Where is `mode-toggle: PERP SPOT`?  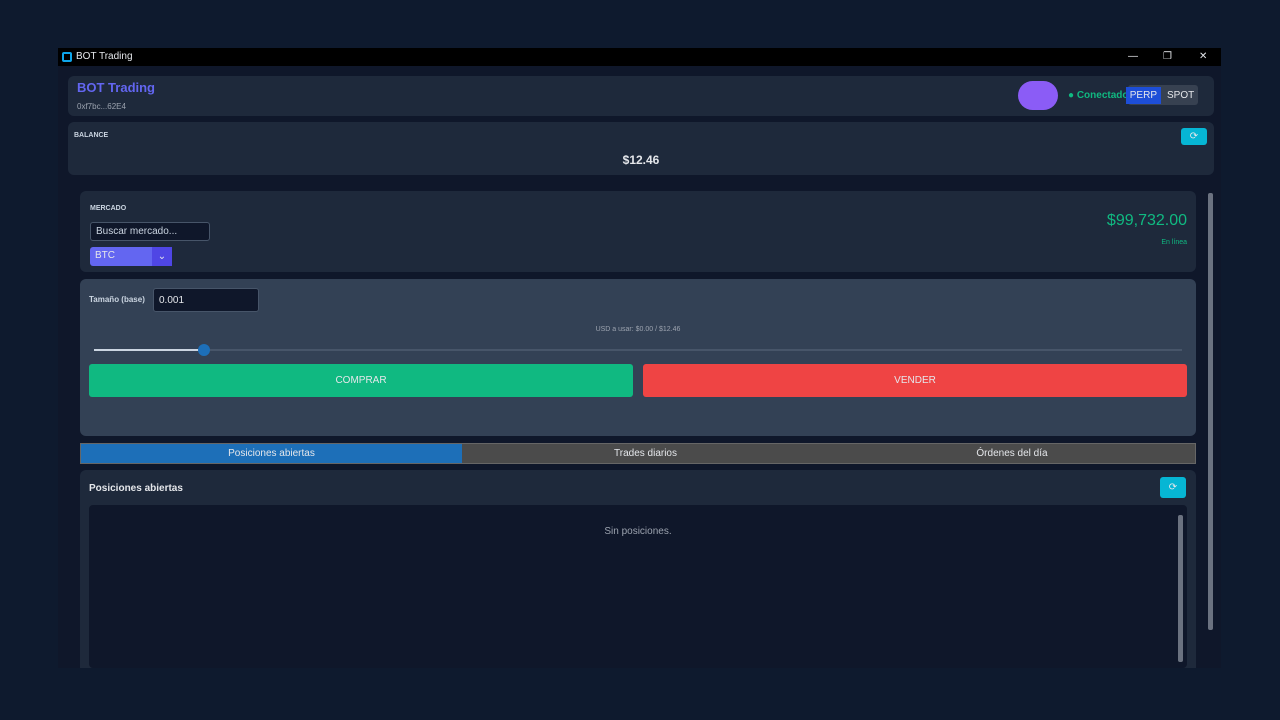
mode-toggle: PERP SPOT is located at coordinates (1161, 95).